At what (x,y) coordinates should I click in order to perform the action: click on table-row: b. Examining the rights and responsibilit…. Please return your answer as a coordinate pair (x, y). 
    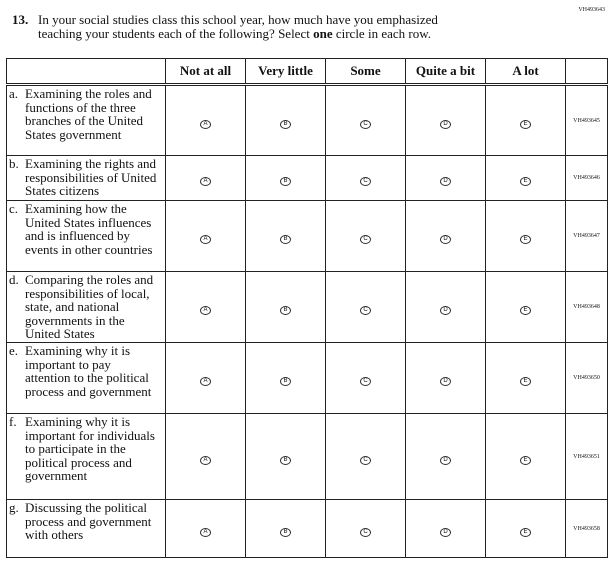
    Looking at the image, I should click on (307, 178).